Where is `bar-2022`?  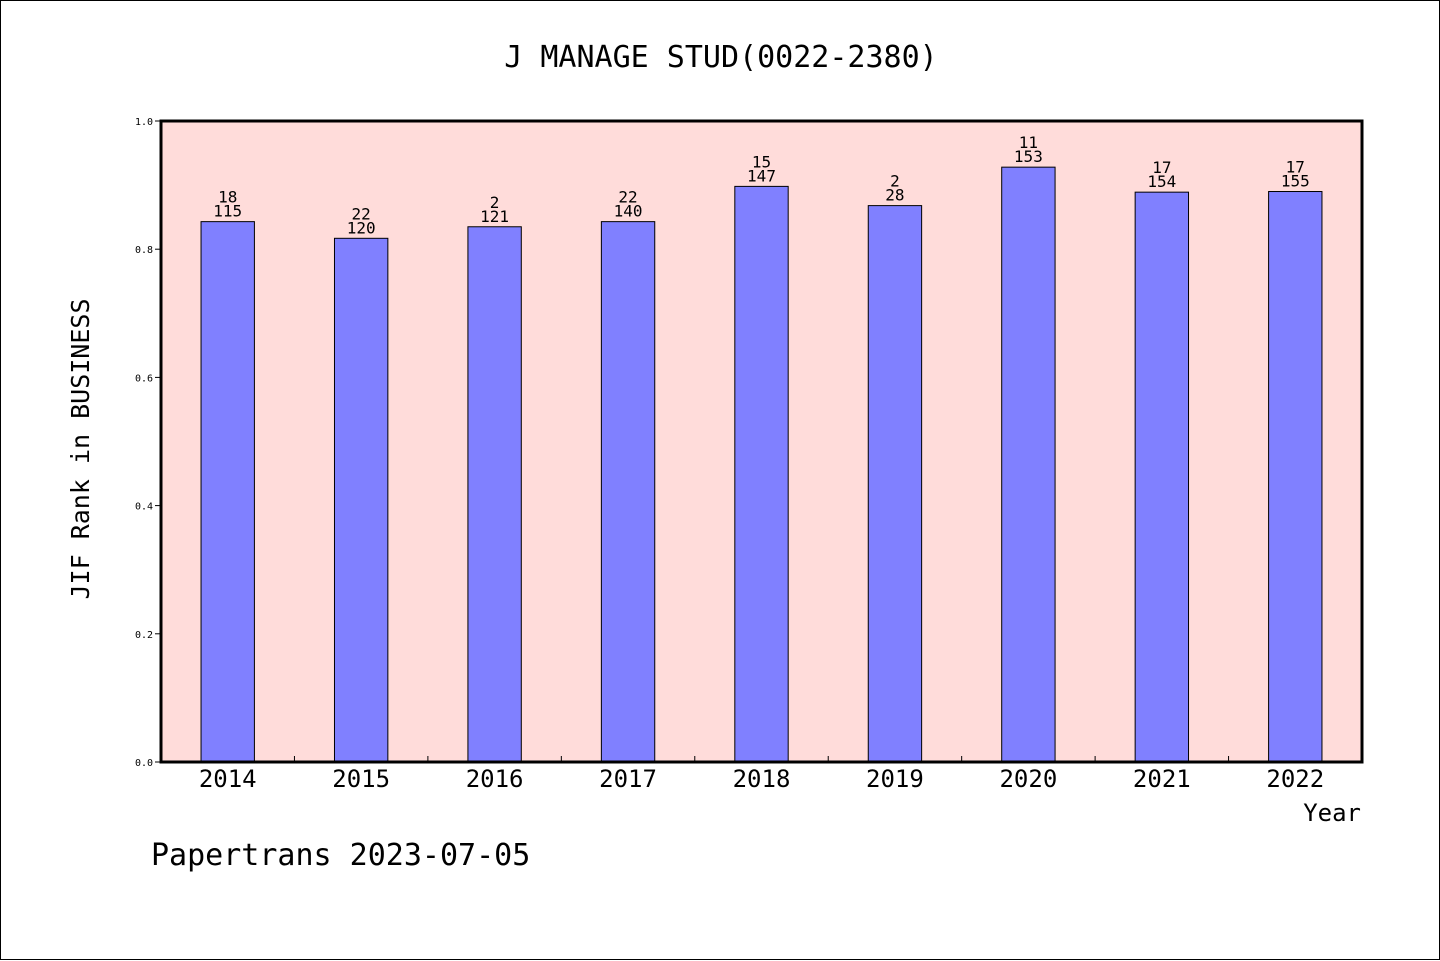 bar-2022 is located at coordinates (1295, 477).